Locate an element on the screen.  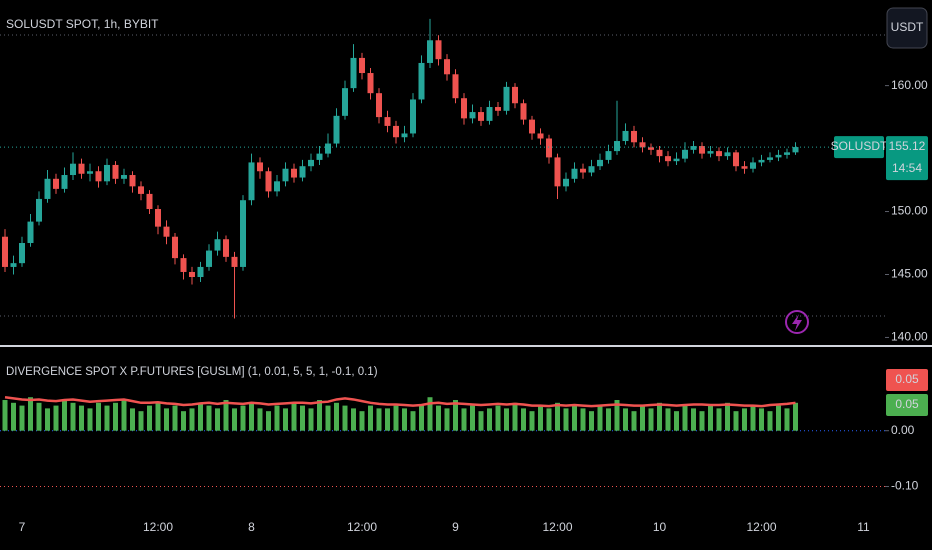
y-tick-label: 160.00 is located at coordinates (909, 85).